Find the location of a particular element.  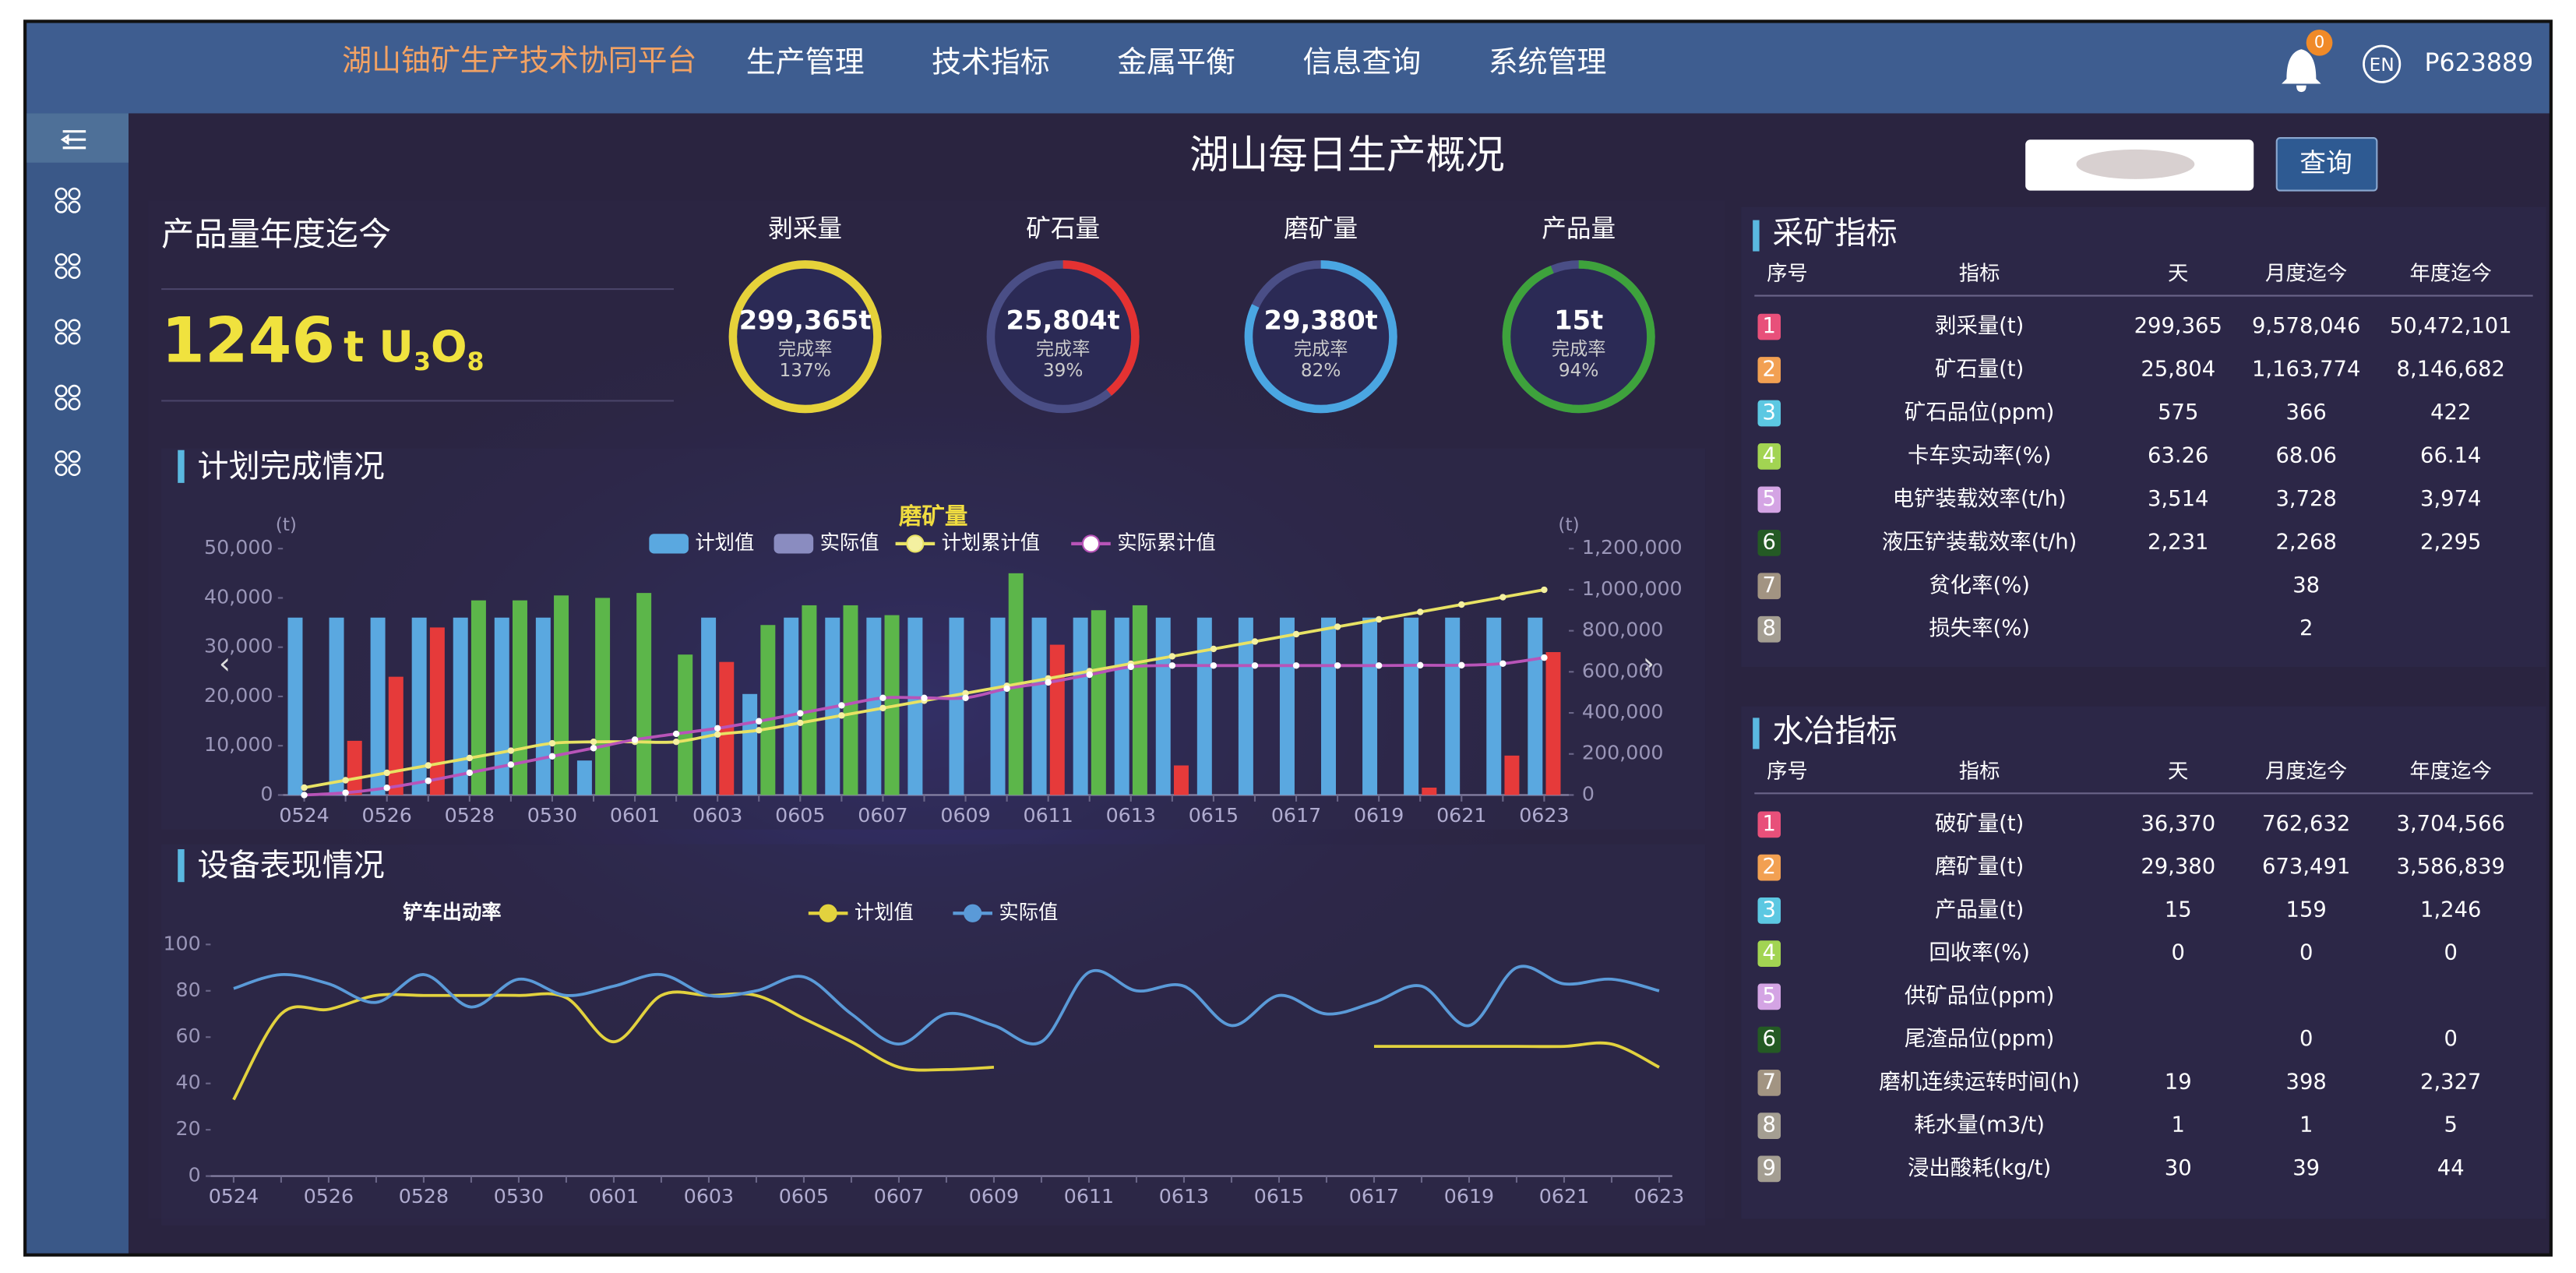

table-cell: 液压铲装载效率(t/h) is located at coordinates (1980, 542).